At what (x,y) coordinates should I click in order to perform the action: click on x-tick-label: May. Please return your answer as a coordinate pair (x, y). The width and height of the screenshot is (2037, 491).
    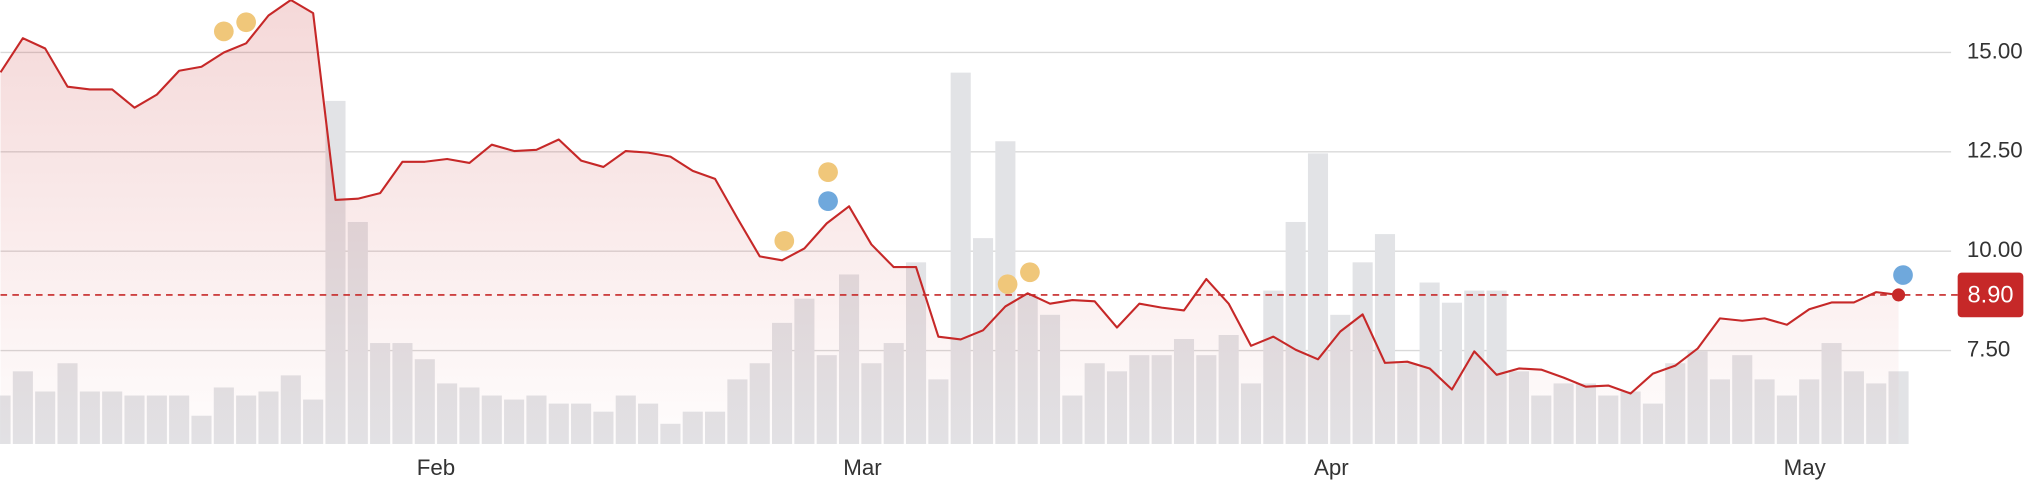
    Looking at the image, I should click on (1805, 467).